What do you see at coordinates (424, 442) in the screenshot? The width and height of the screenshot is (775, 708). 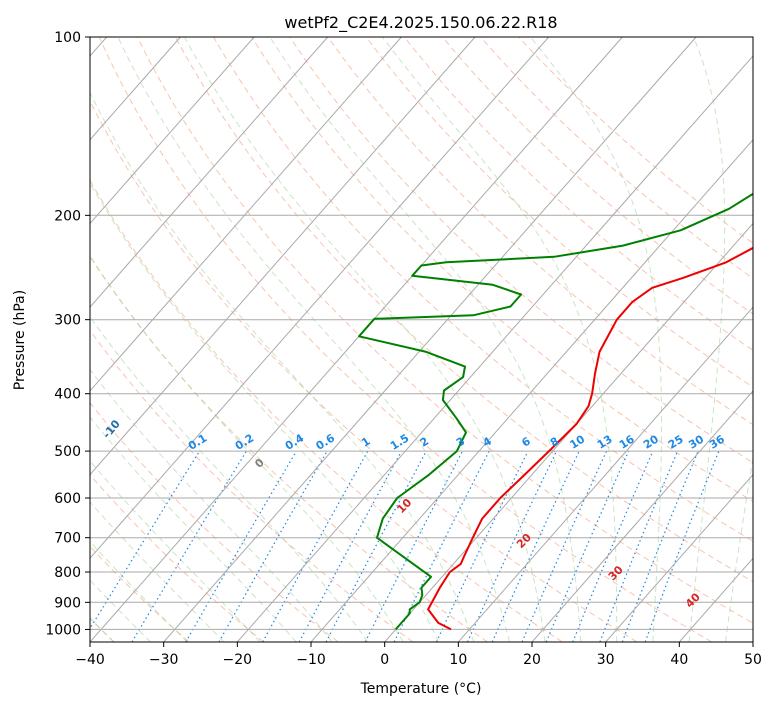 I see `mixing-ratio-label: 2` at bounding box center [424, 442].